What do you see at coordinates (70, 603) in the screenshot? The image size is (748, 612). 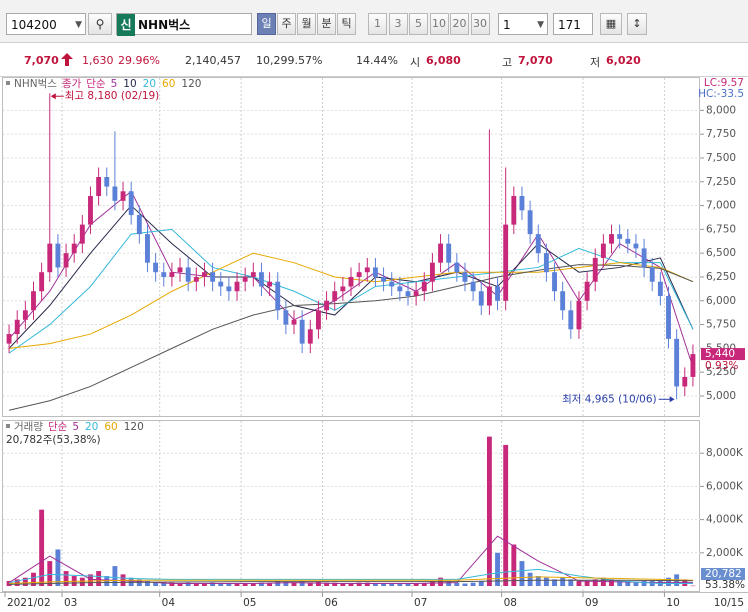 I see `x-tick-label: 03` at bounding box center [70, 603].